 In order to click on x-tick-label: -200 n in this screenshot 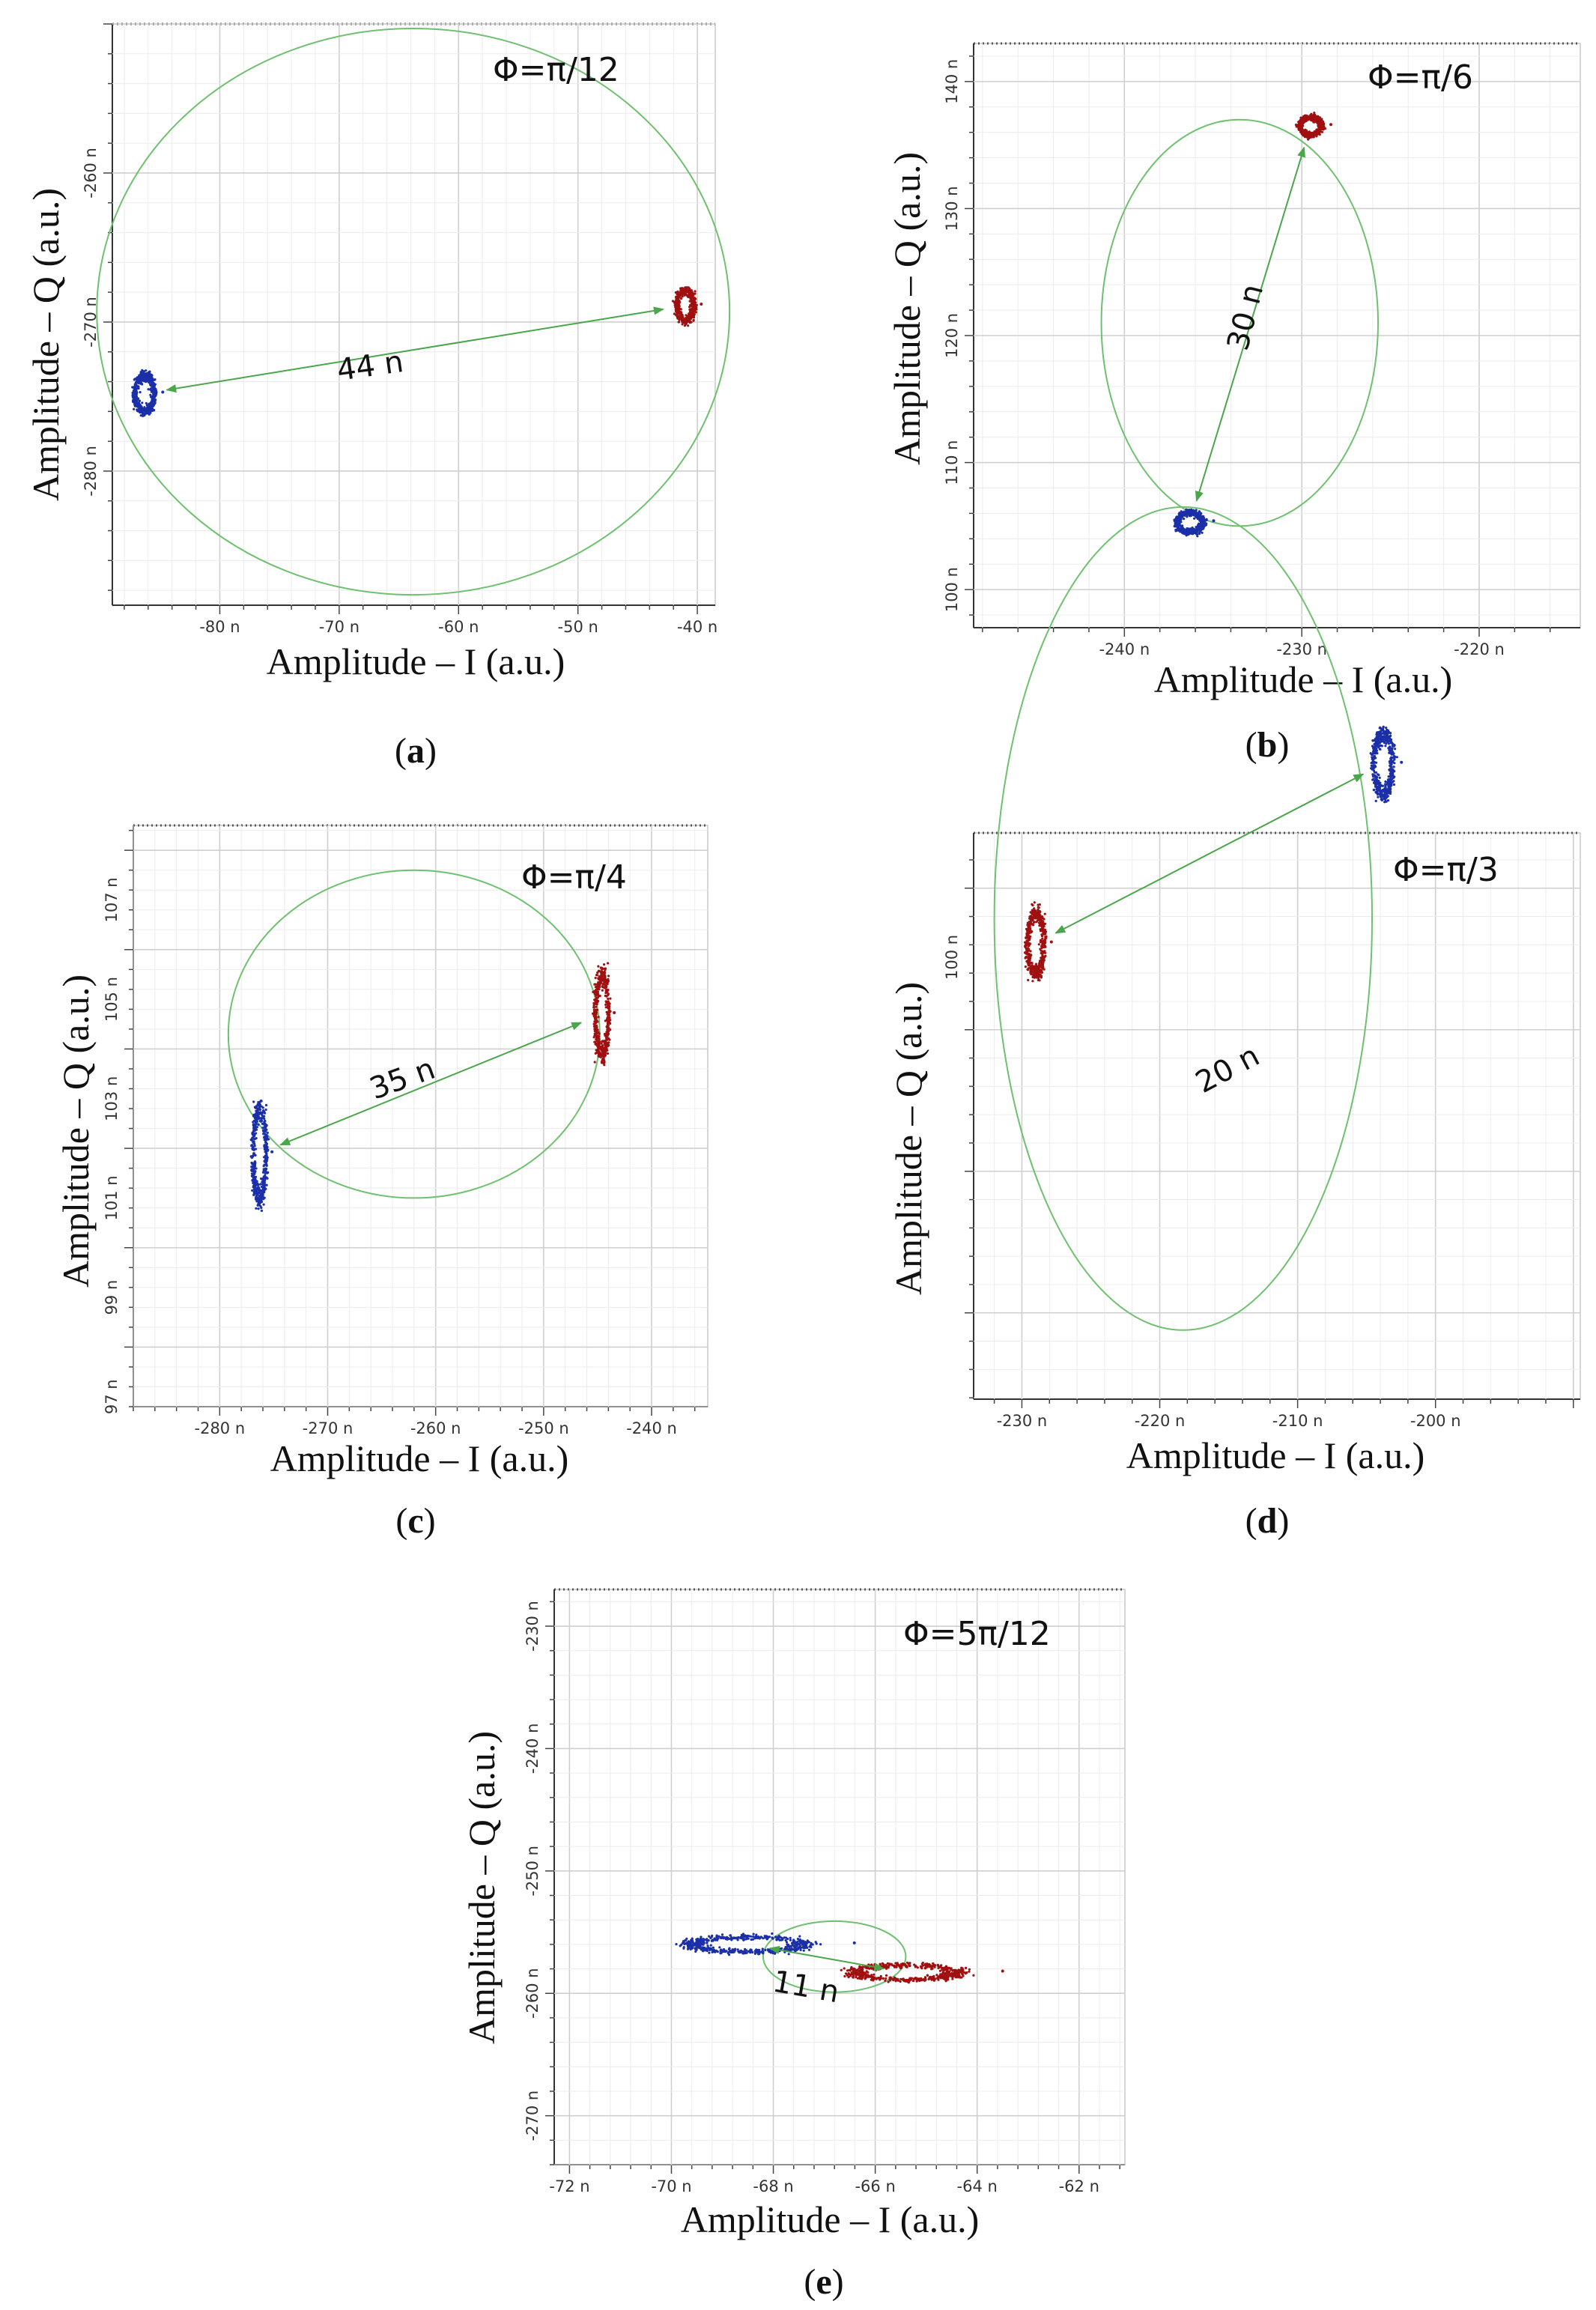, I will do `click(1435, 1421)`.